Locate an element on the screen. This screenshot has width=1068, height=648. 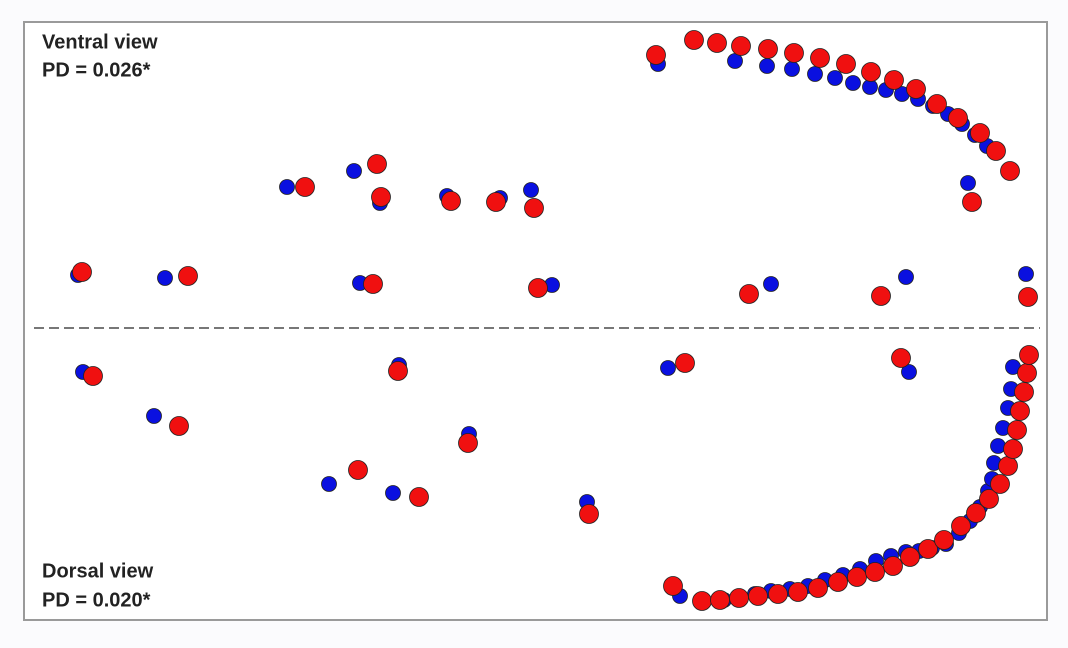
panel-annotation: PD = 0.026* is located at coordinates (96, 70).